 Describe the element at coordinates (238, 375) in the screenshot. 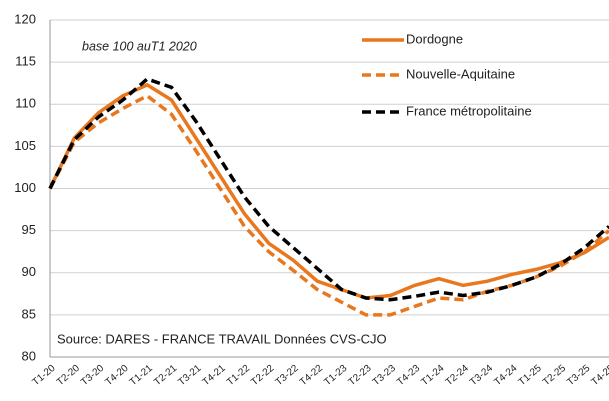

I see `x-tick-label: T1-22` at that location.